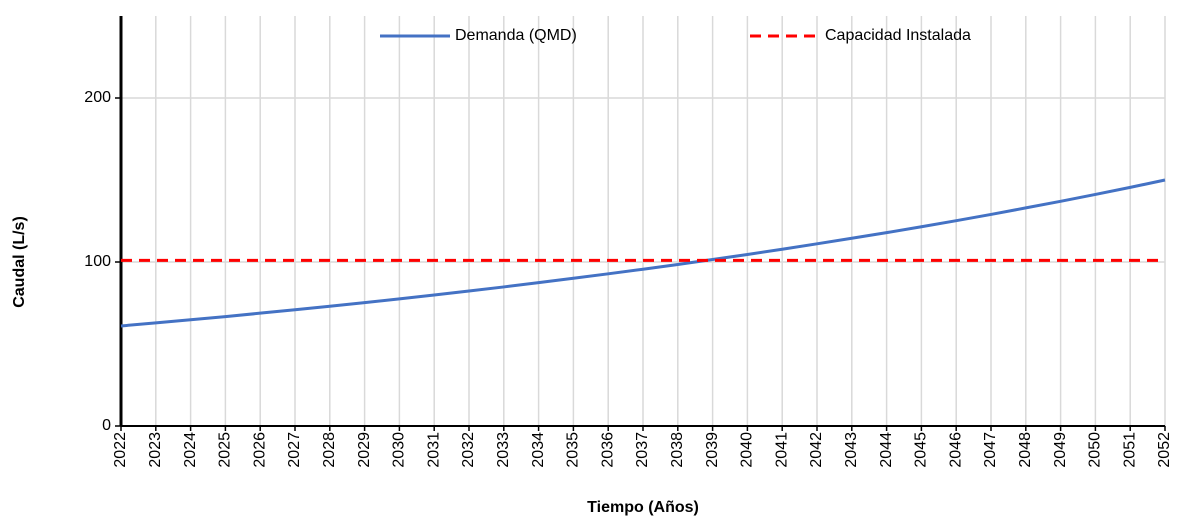 Image resolution: width=1177 pixels, height=519 pixels. I want to click on x-tick-label: 2040, so click(747, 450).